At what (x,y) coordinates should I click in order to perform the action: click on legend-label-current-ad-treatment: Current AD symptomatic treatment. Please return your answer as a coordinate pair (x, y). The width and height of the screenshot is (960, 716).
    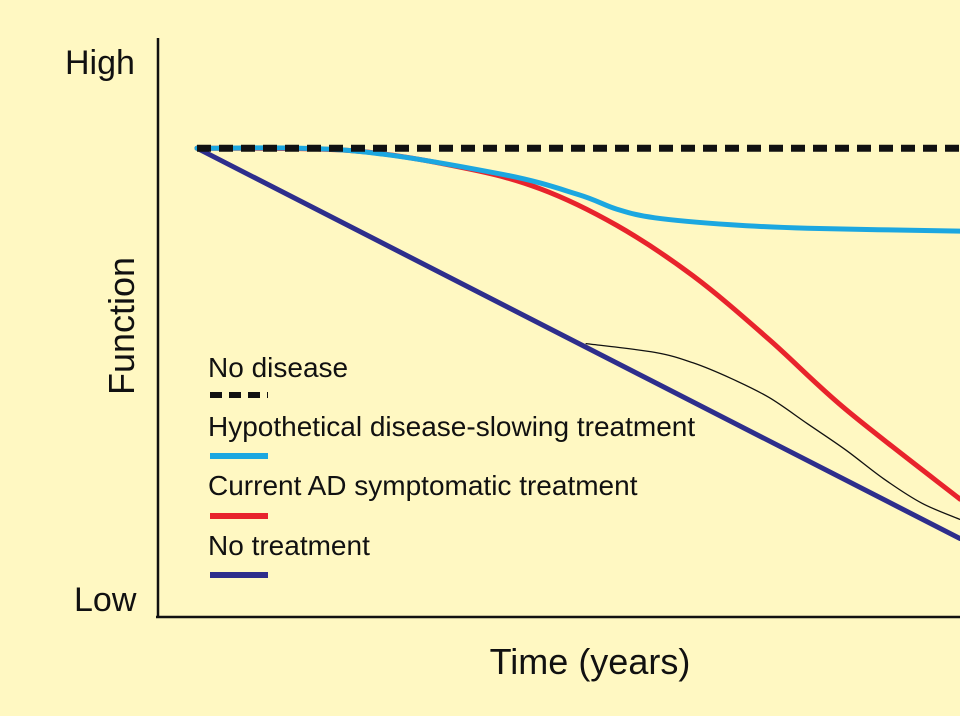
    Looking at the image, I should click on (423, 485).